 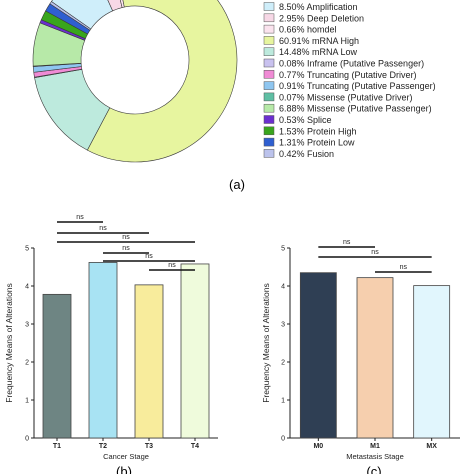 I want to click on x-tick-label: T2, so click(x=103, y=446).